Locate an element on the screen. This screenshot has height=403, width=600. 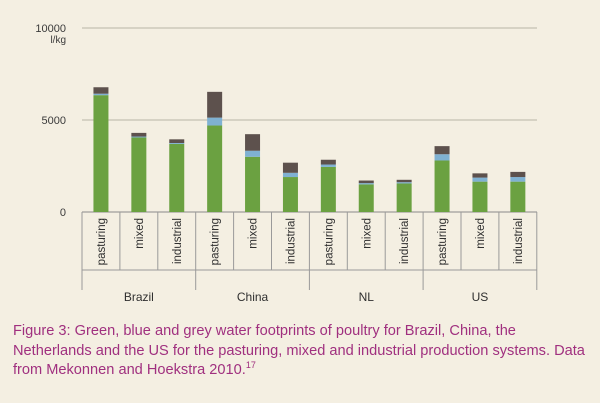
y-axis-ticks: 10000 5000 0 is located at coordinates (50, 121).